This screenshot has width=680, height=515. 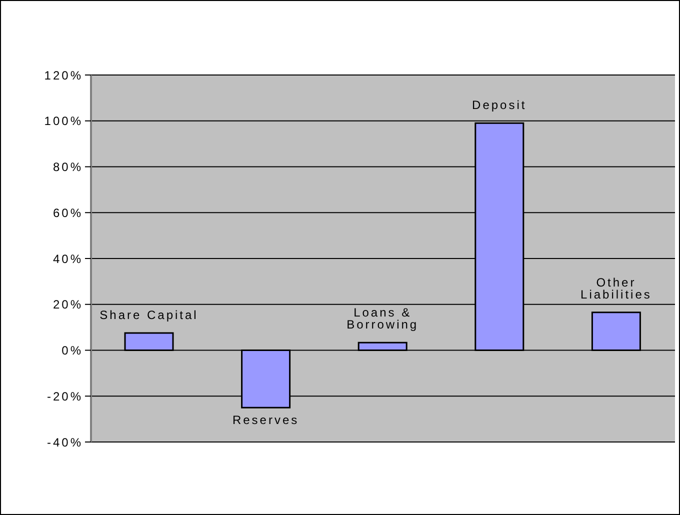 I want to click on y-tick-label: -20%, so click(x=64, y=396).